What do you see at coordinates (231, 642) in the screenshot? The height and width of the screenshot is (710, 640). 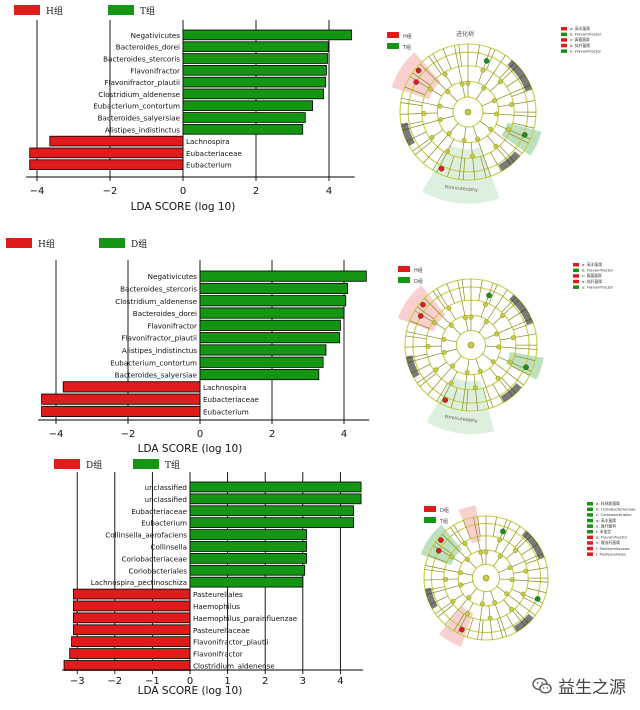 I see `bar-label-14: Flavonifractor_plautii` at bounding box center [231, 642].